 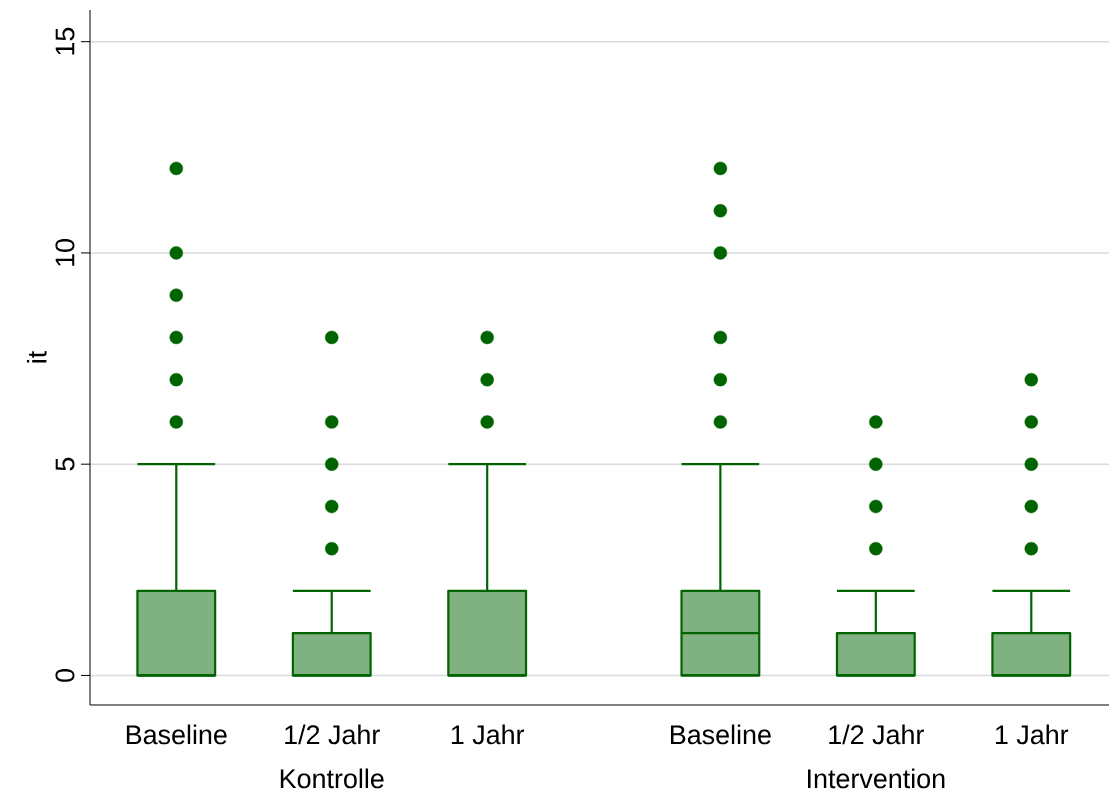 I want to click on y-tick-label: 5, so click(x=65, y=464).